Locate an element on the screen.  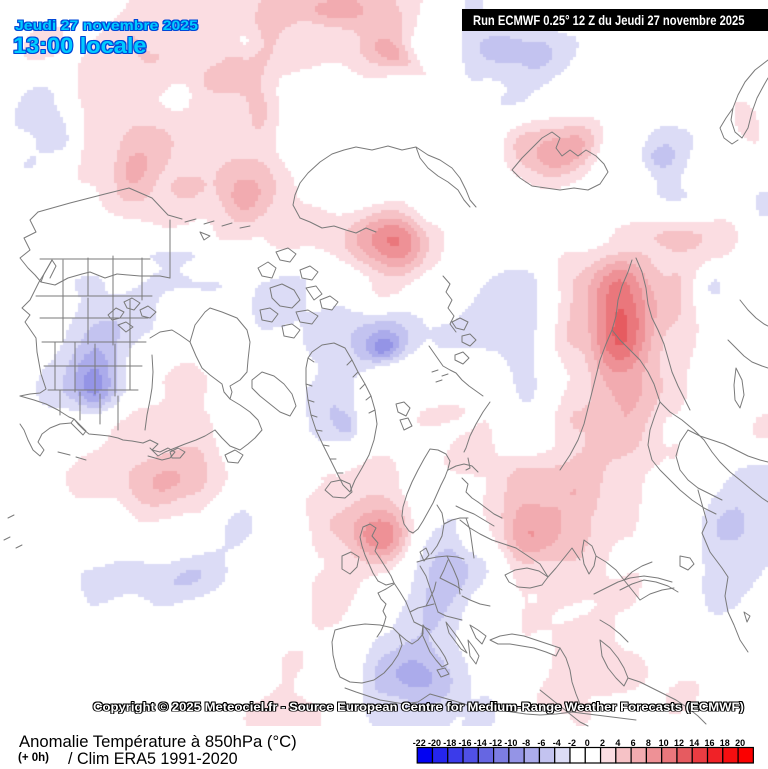
svg-text: -10 is located at coordinates (510, 743).